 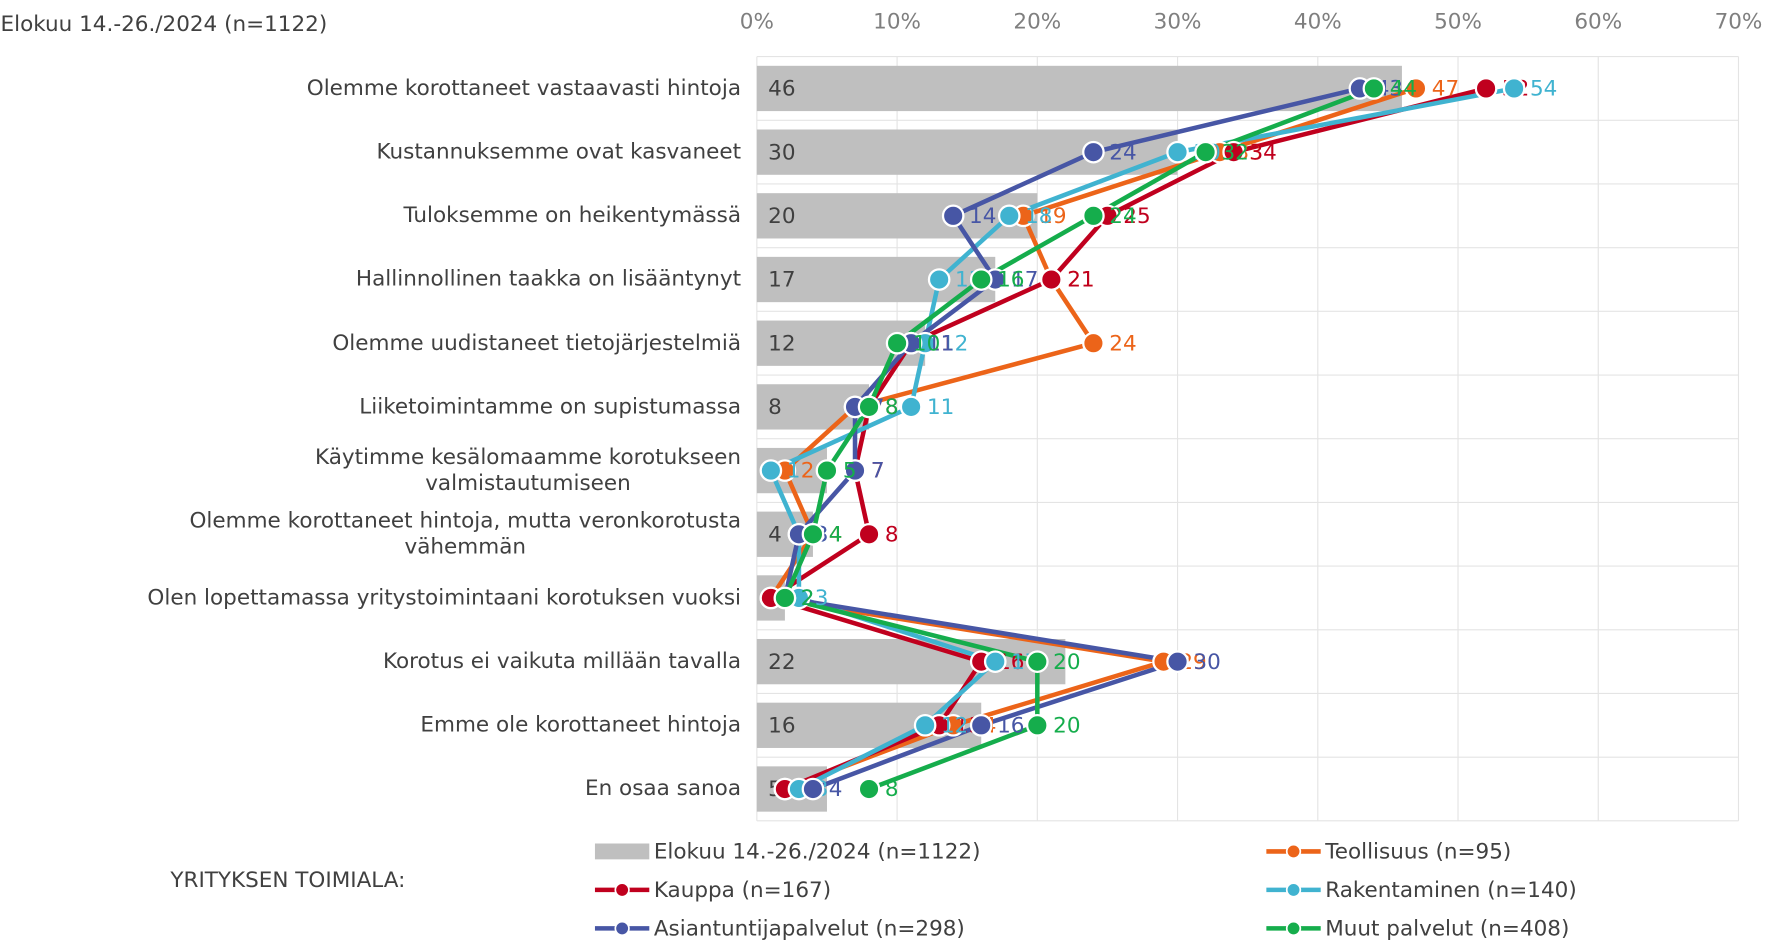 I want to click on category-label: Kustannuksemme ovat kasvaneet, so click(x=559, y=152).